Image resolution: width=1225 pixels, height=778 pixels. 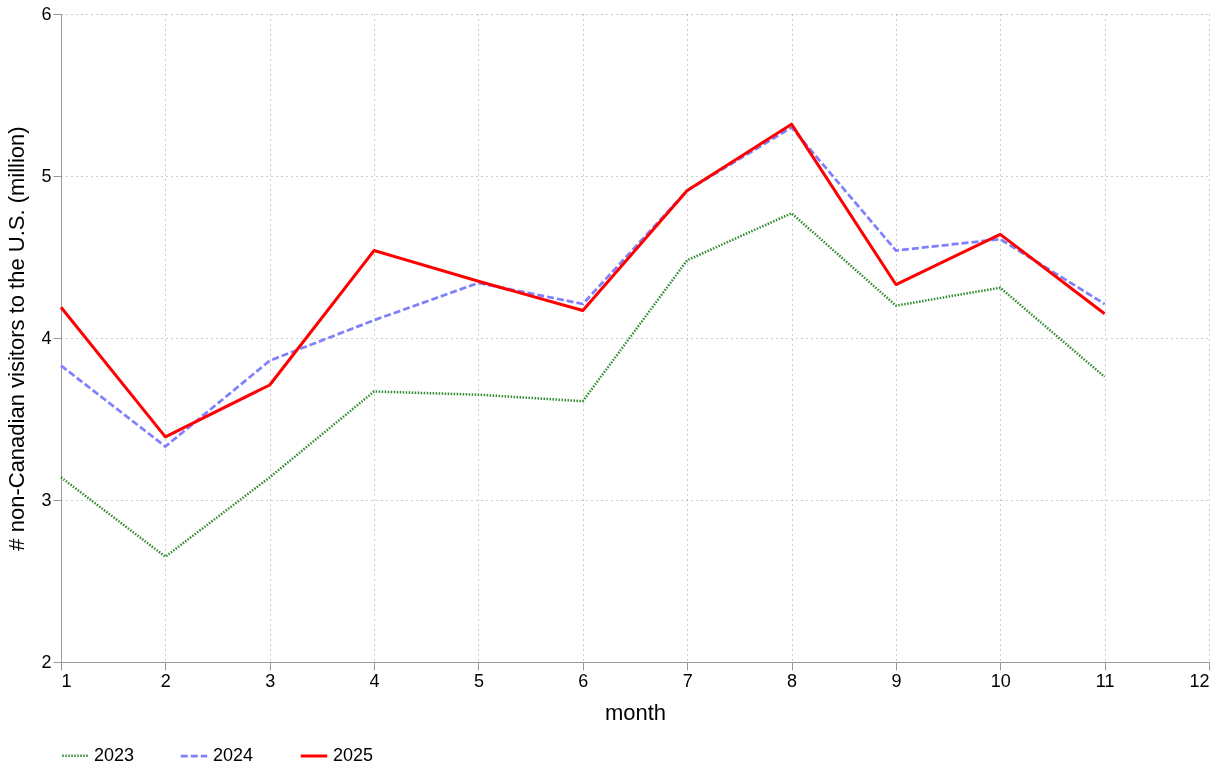 I want to click on y-tick-label: 4, so click(x=46, y=337).